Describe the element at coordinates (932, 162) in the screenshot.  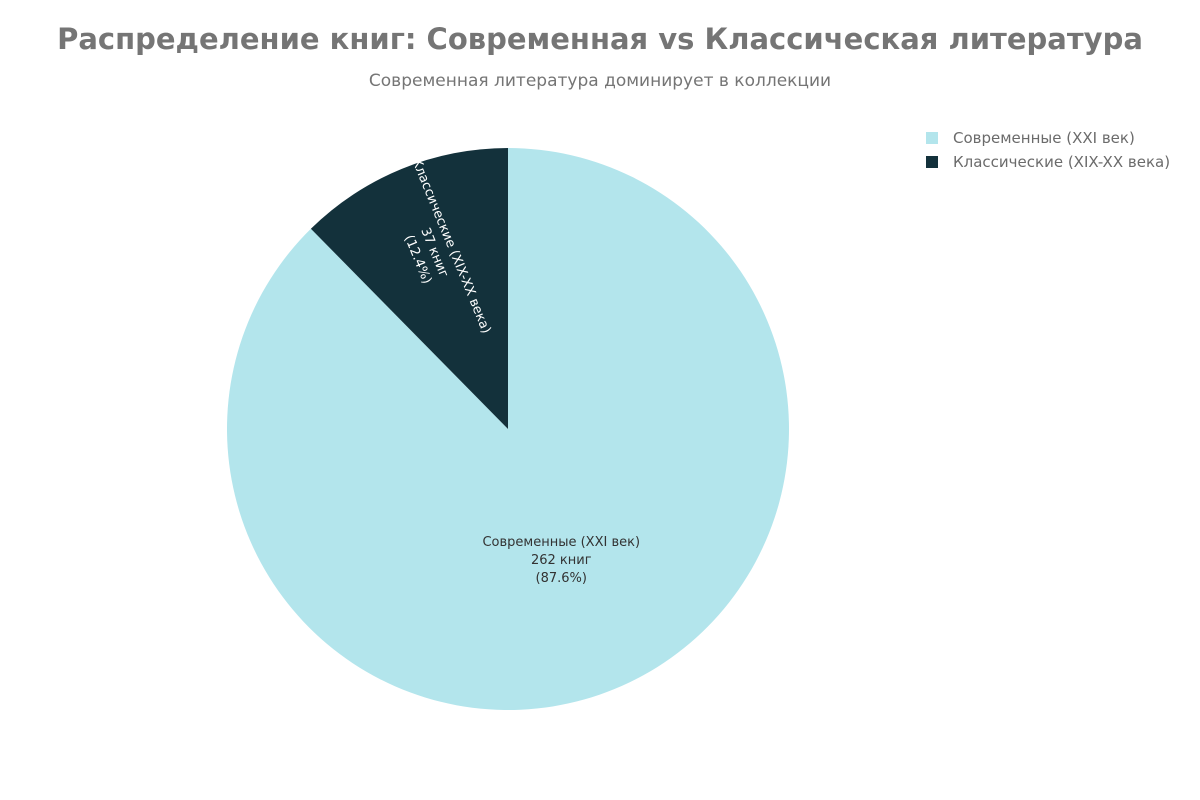
I see `legend-swatch-classic` at that location.